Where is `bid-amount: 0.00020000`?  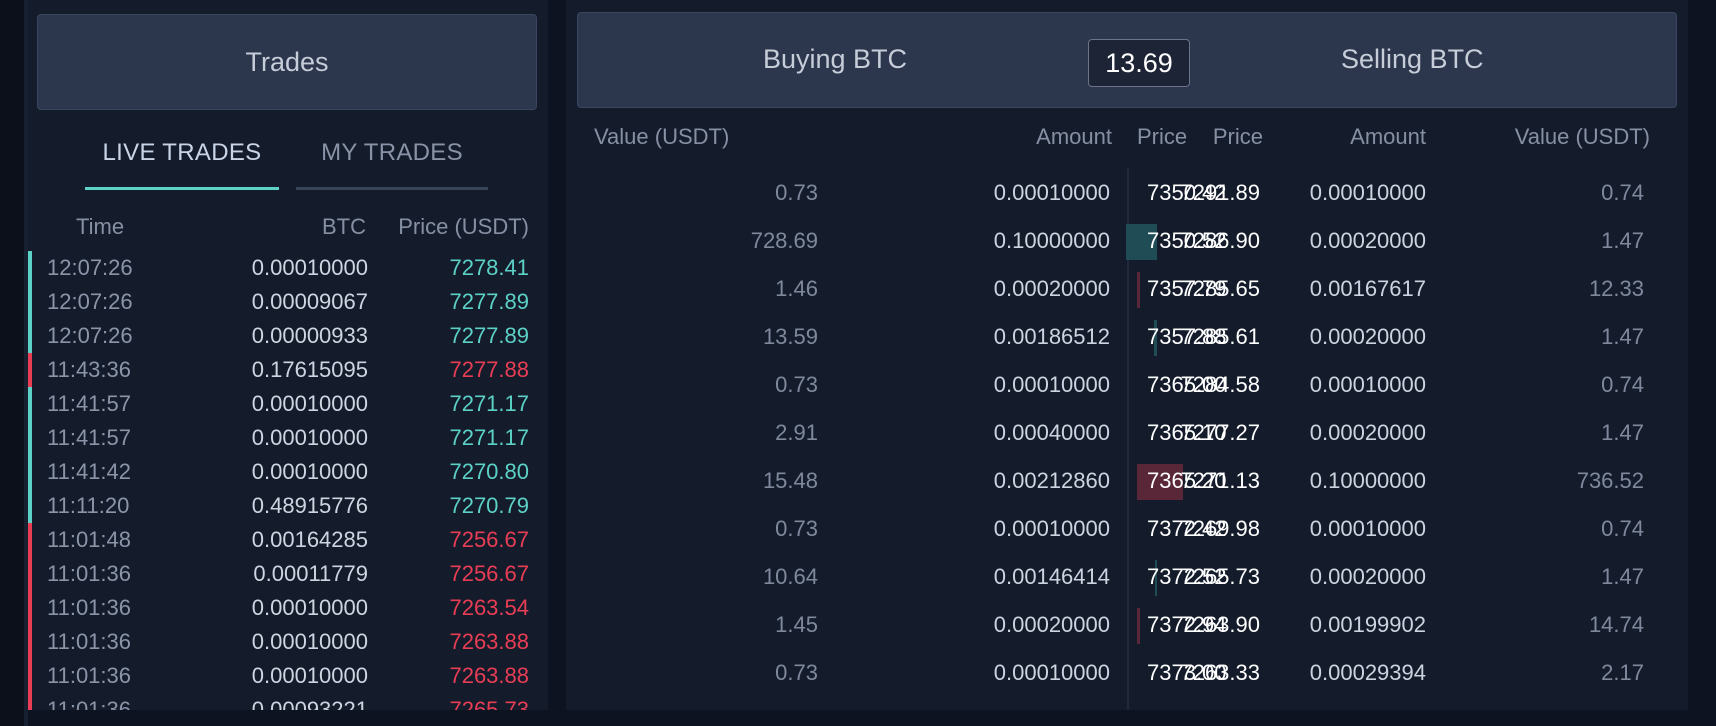 bid-amount: 0.00020000 is located at coordinates (1051, 288).